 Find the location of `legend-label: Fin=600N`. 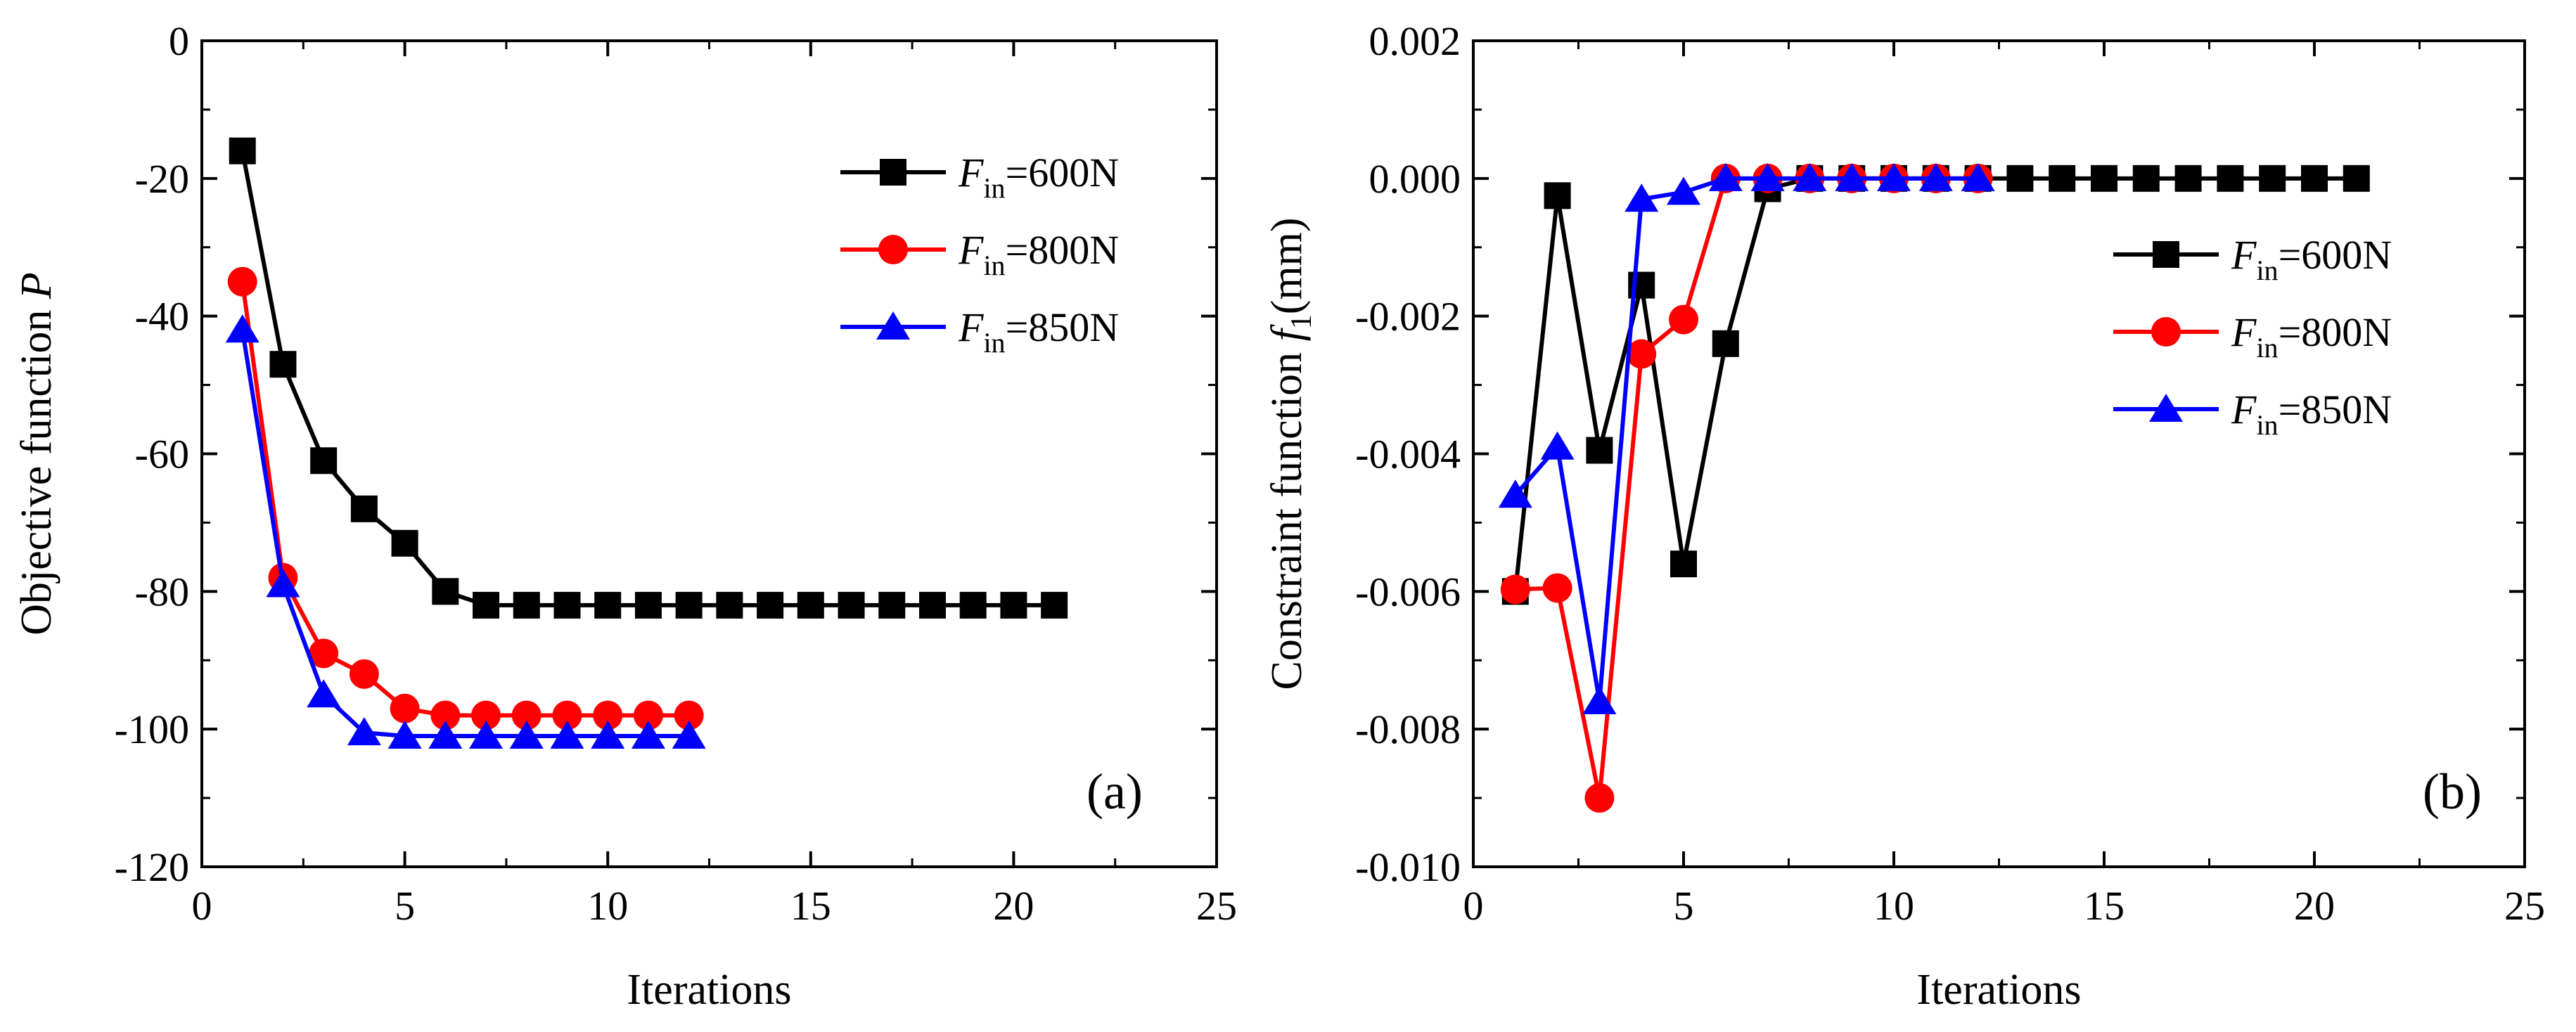

legend-label: Fin=600N is located at coordinates (2311, 259).